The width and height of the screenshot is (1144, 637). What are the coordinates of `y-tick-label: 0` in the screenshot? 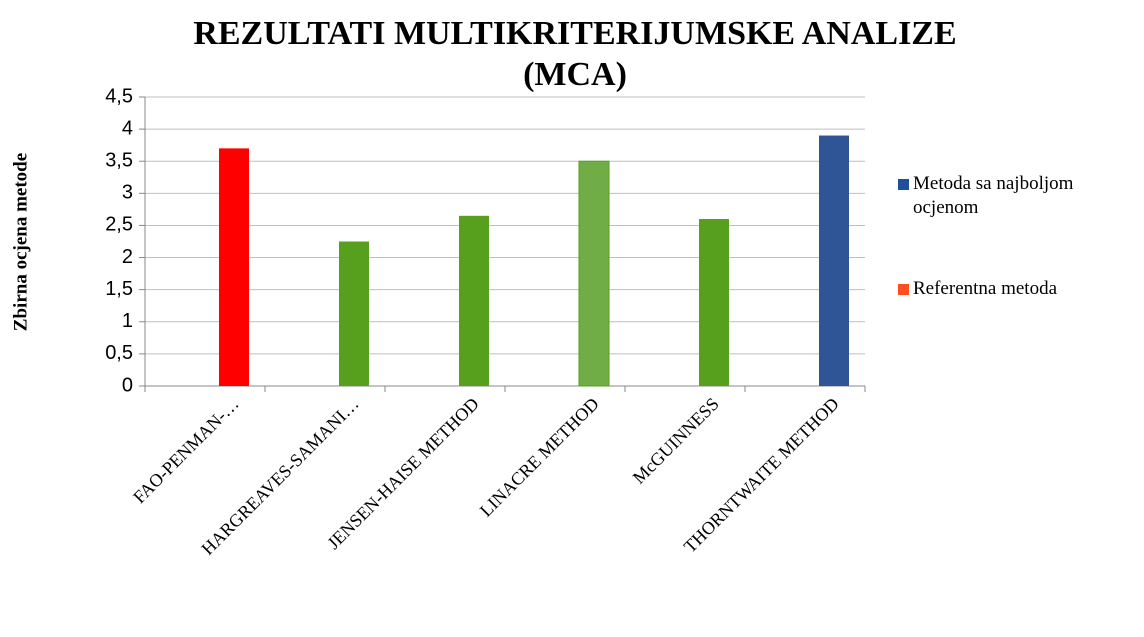 It's located at (127, 385).